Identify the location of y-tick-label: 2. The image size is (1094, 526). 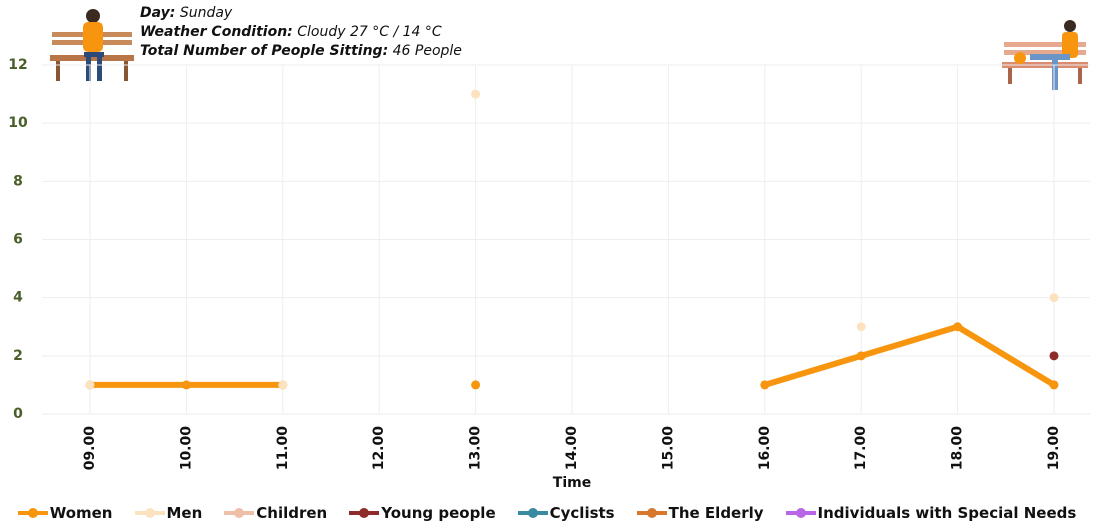
(18, 356).